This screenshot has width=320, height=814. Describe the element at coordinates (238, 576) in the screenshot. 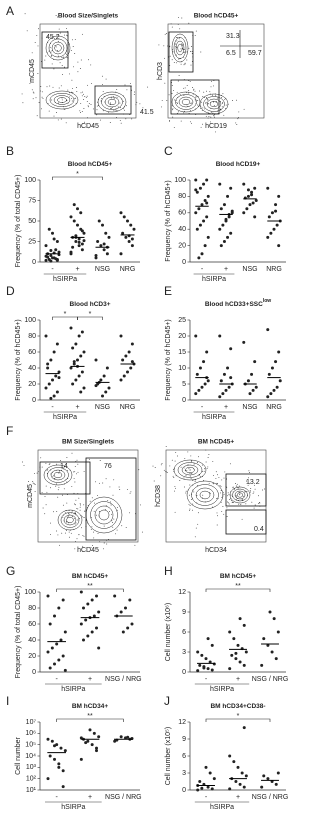

I see `title-text: BM hCD45+` at that location.